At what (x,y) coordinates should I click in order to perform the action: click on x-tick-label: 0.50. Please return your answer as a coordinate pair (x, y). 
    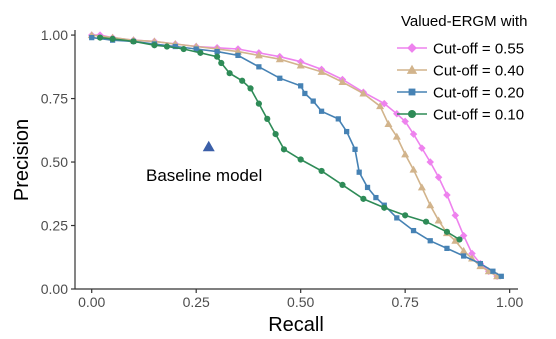
    Looking at the image, I should click on (300, 302).